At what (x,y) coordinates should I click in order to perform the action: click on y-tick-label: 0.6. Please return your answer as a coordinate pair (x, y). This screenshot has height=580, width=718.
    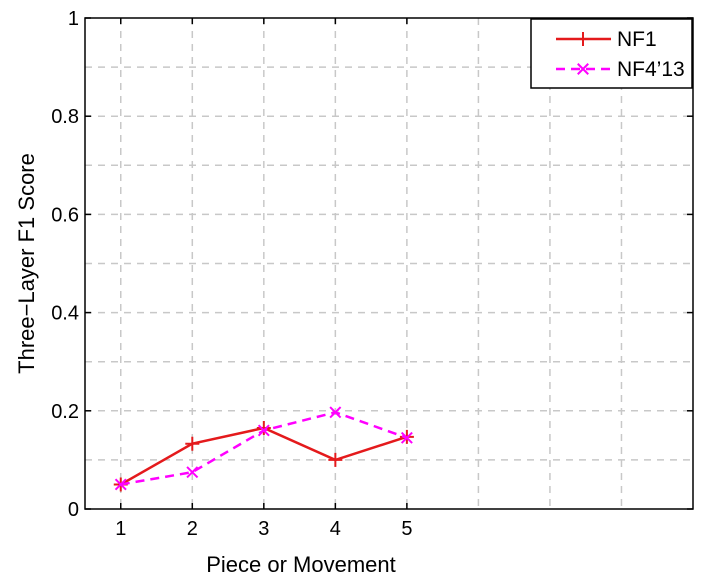
    Looking at the image, I should click on (65, 215).